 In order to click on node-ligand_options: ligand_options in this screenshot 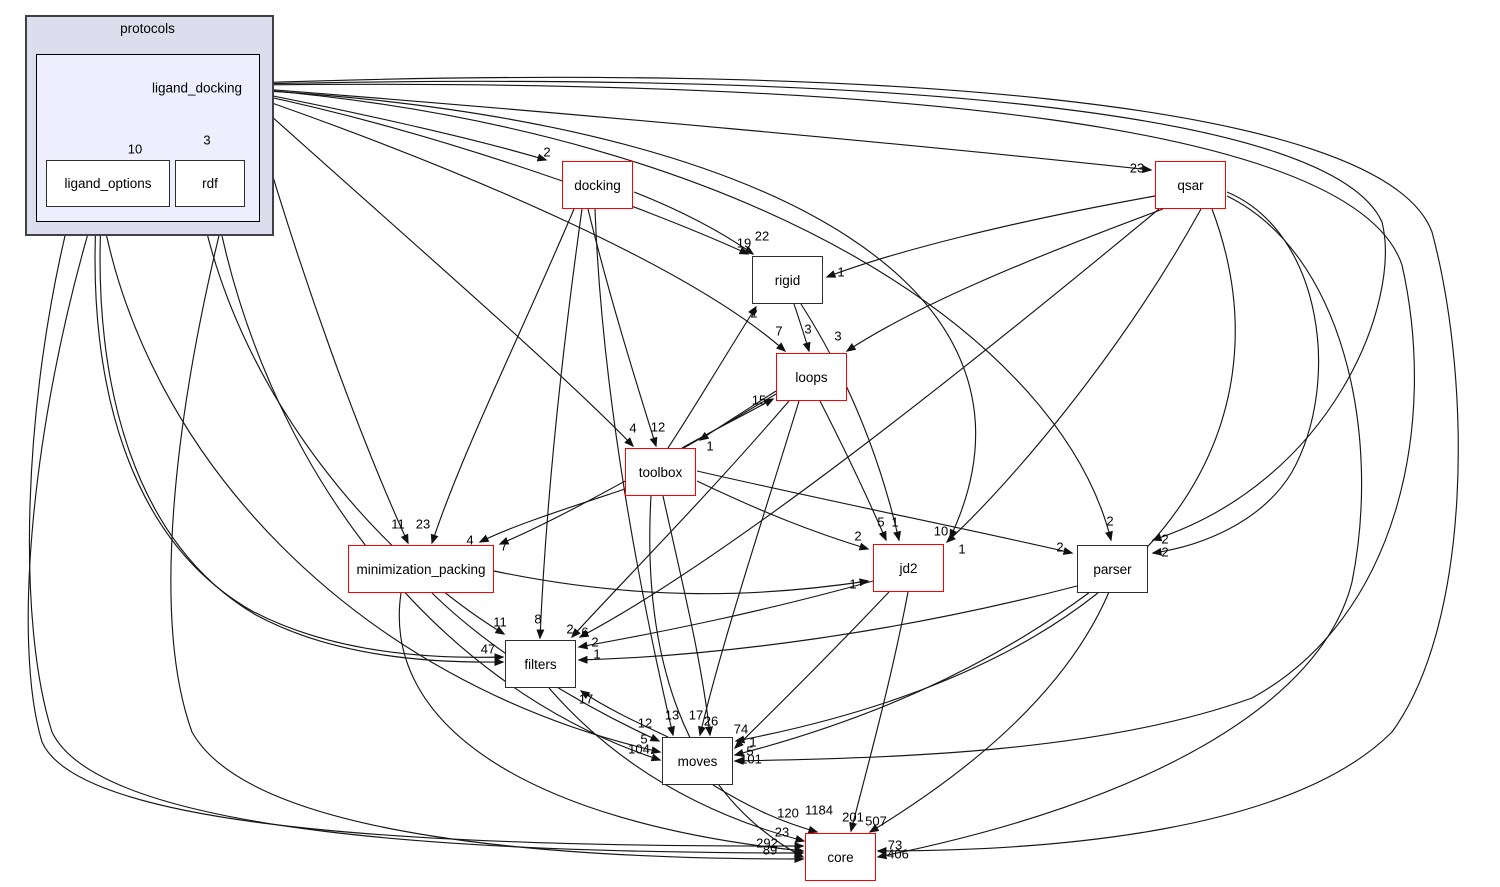, I will do `click(108, 183)`.